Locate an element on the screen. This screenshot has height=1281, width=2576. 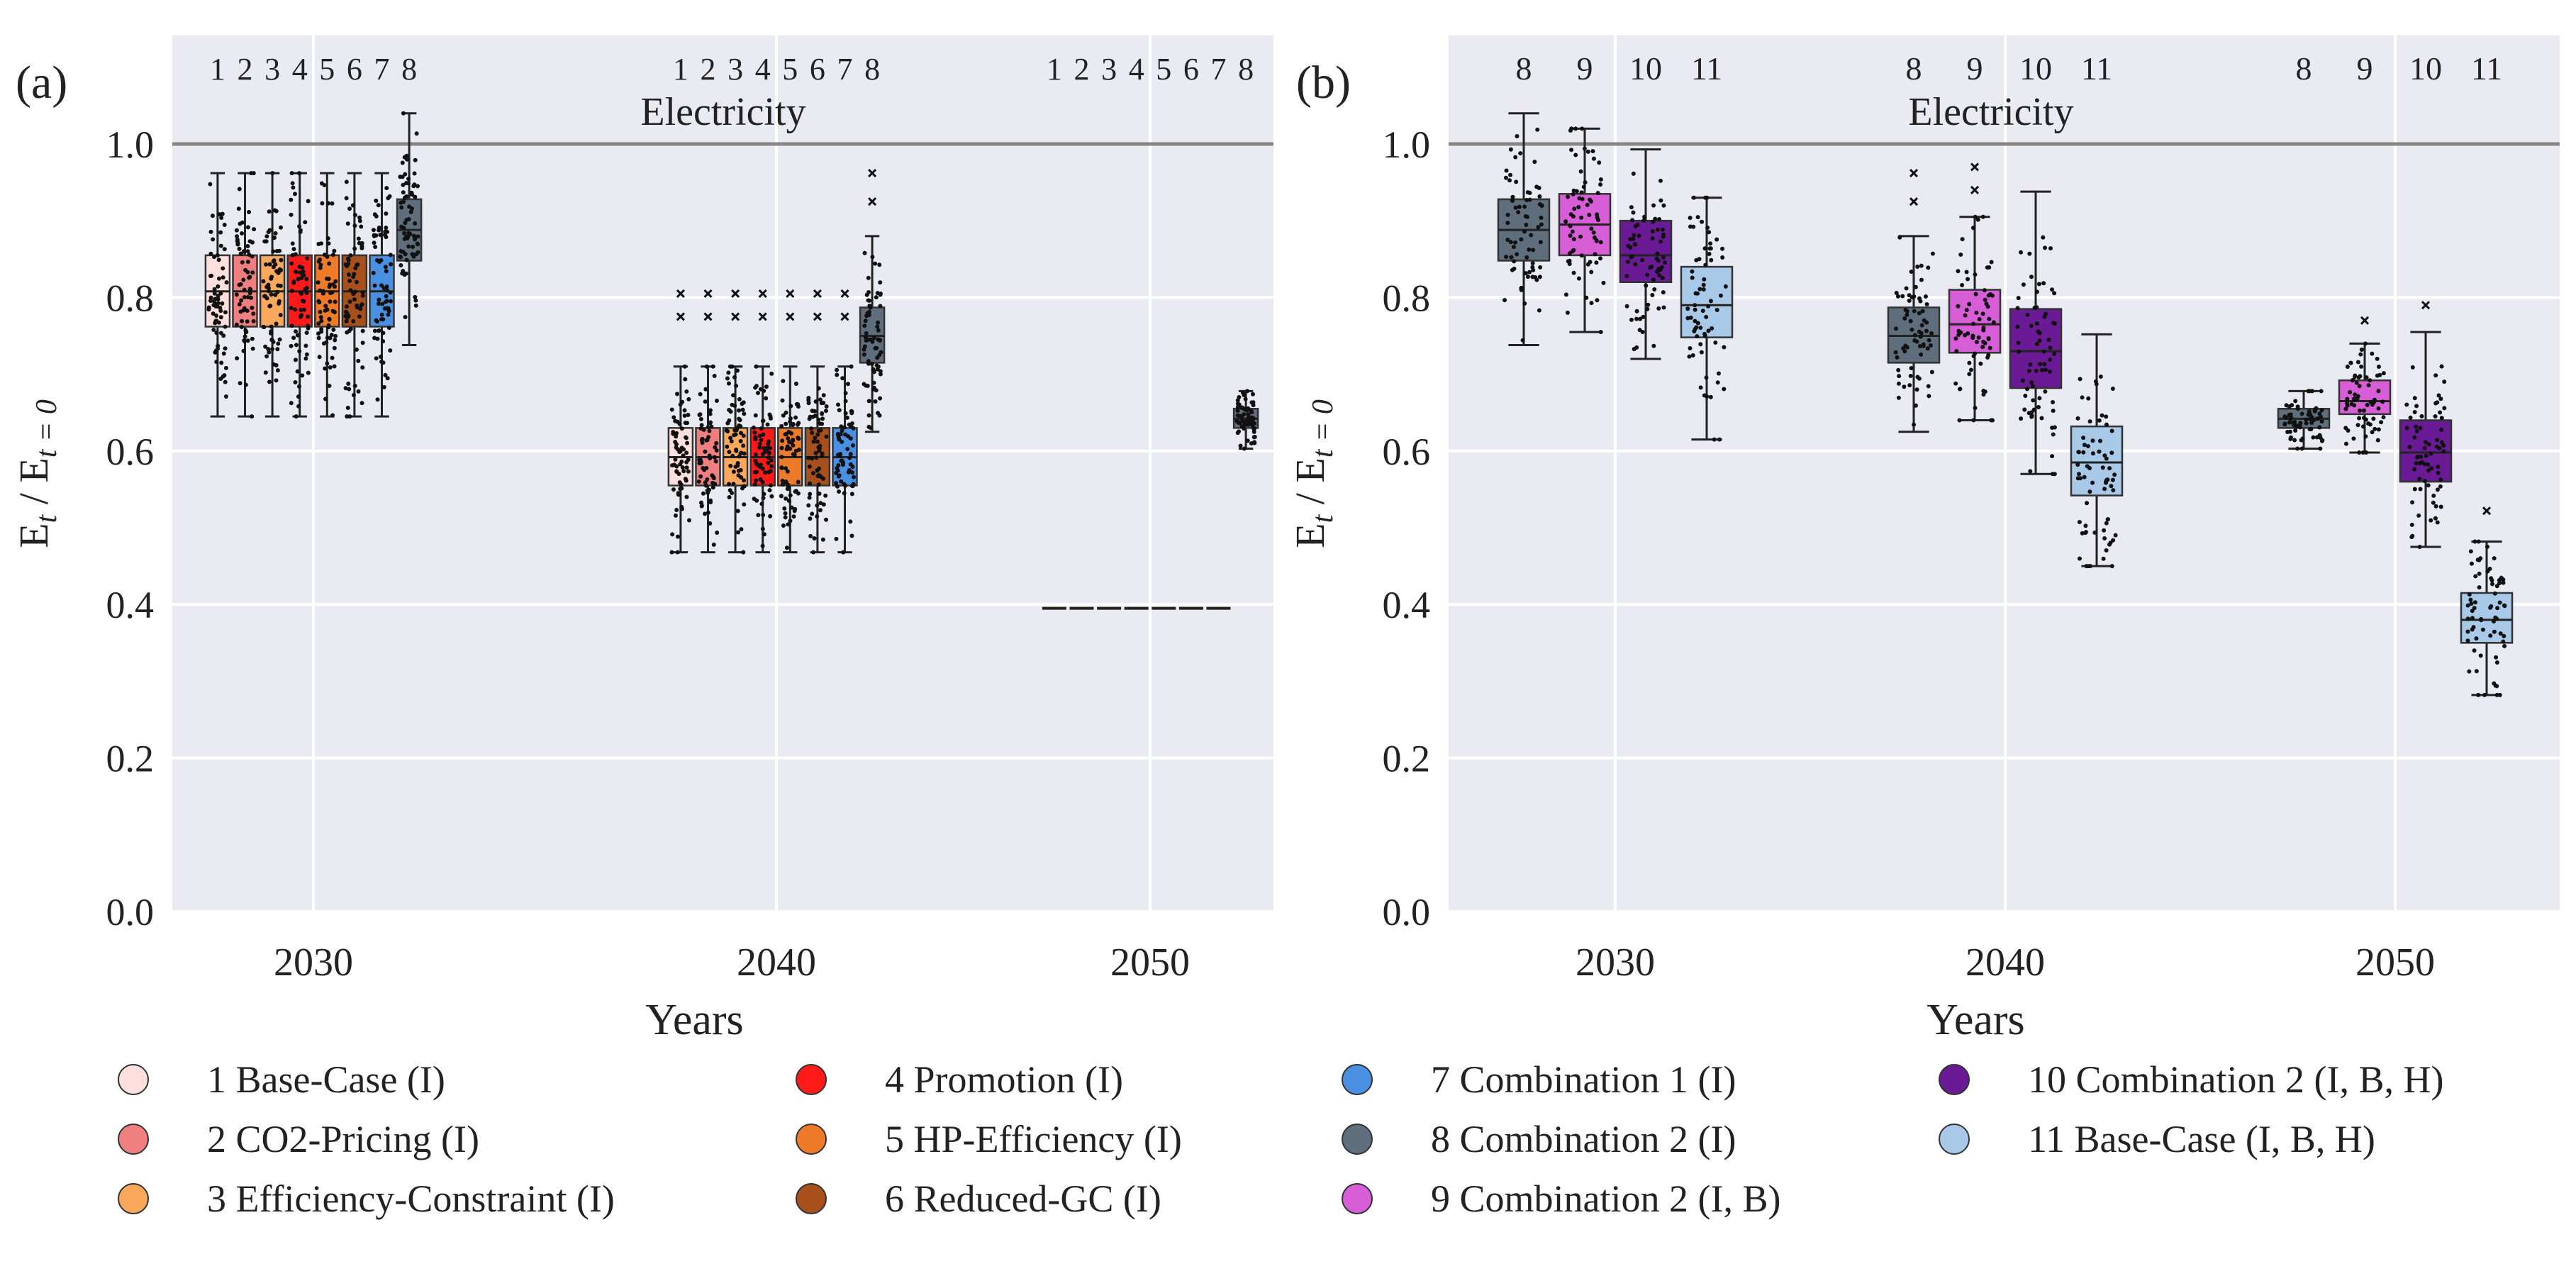
scenario-number-label: 9 is located at coordinates (1975, 68).